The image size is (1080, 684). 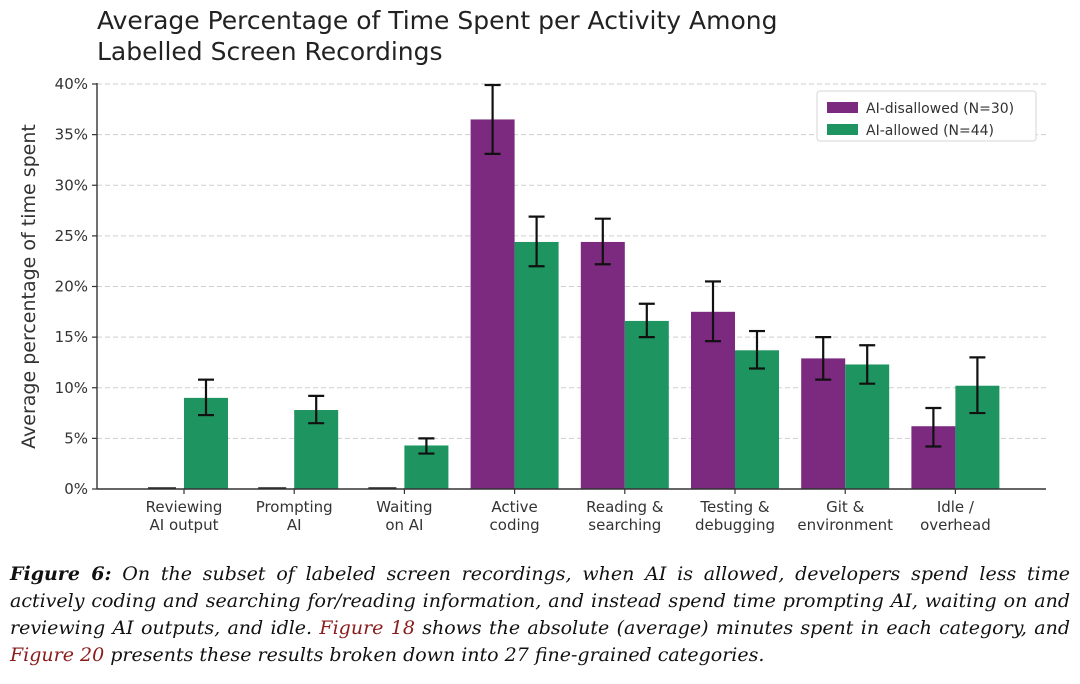 What do you see at coordinates (76, 489) in the screenshot?
I see `y-tick-label: 0%` at bounding box center [76, 489].